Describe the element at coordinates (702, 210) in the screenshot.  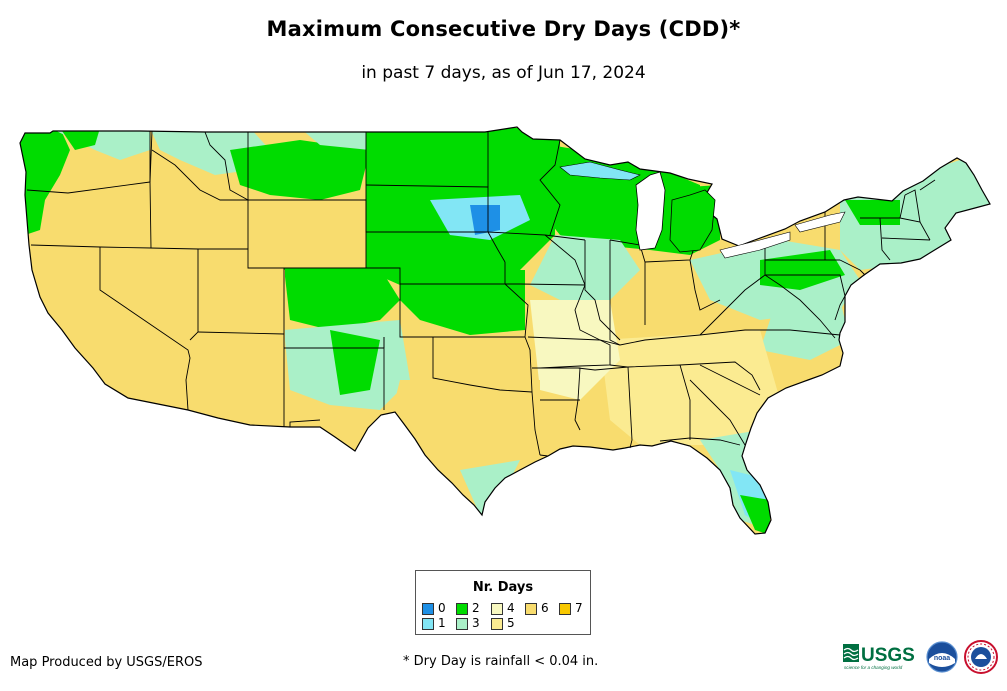
I see `great-lakes` at that location.